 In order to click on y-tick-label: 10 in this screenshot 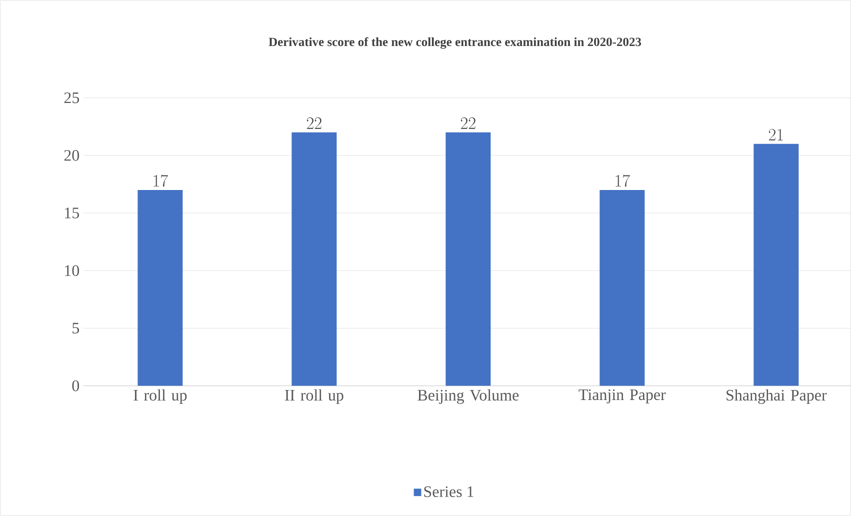, I will do `click(72, 270)`.